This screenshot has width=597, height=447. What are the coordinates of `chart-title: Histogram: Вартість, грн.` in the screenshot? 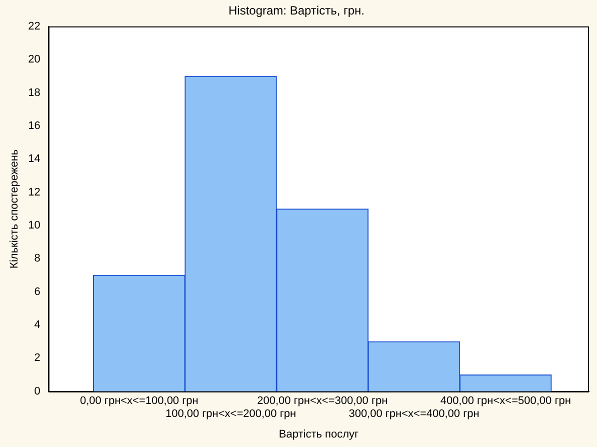 It's located at (296, 11).